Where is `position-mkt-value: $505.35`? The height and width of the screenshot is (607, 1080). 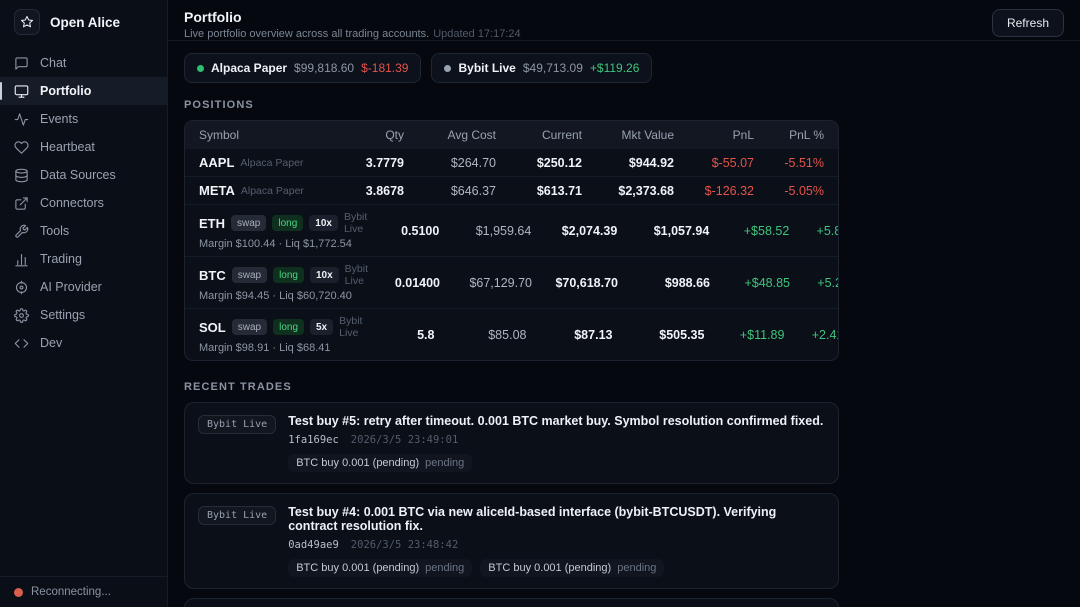 position-mkt-value: $505.35 is located at coordinates (682, 334).